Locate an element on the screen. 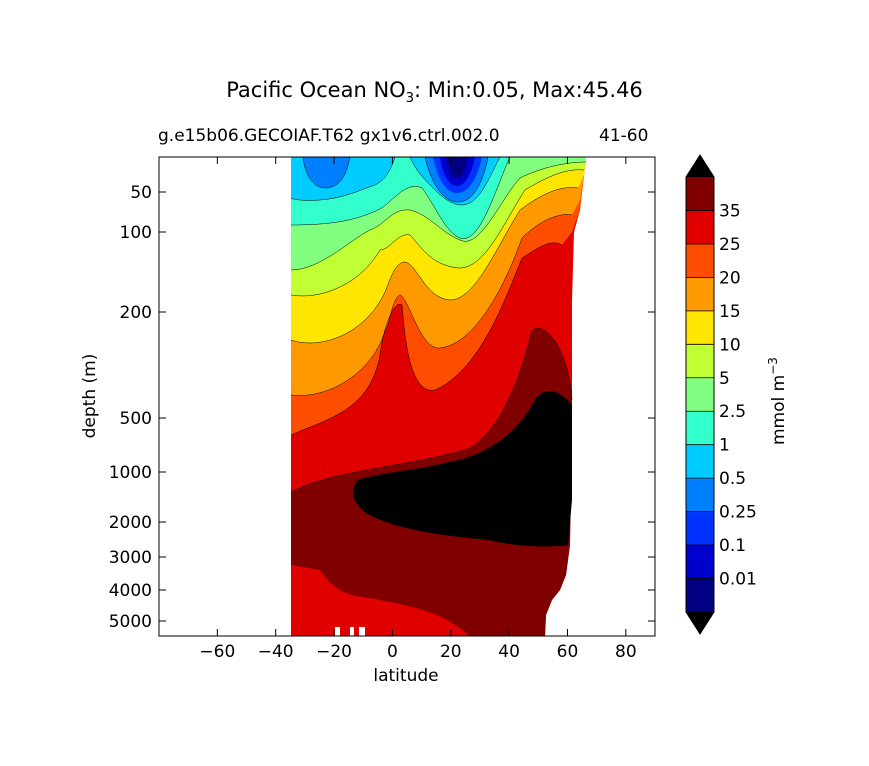  x-tick-label: 80 is located at coordinates (626, 652).